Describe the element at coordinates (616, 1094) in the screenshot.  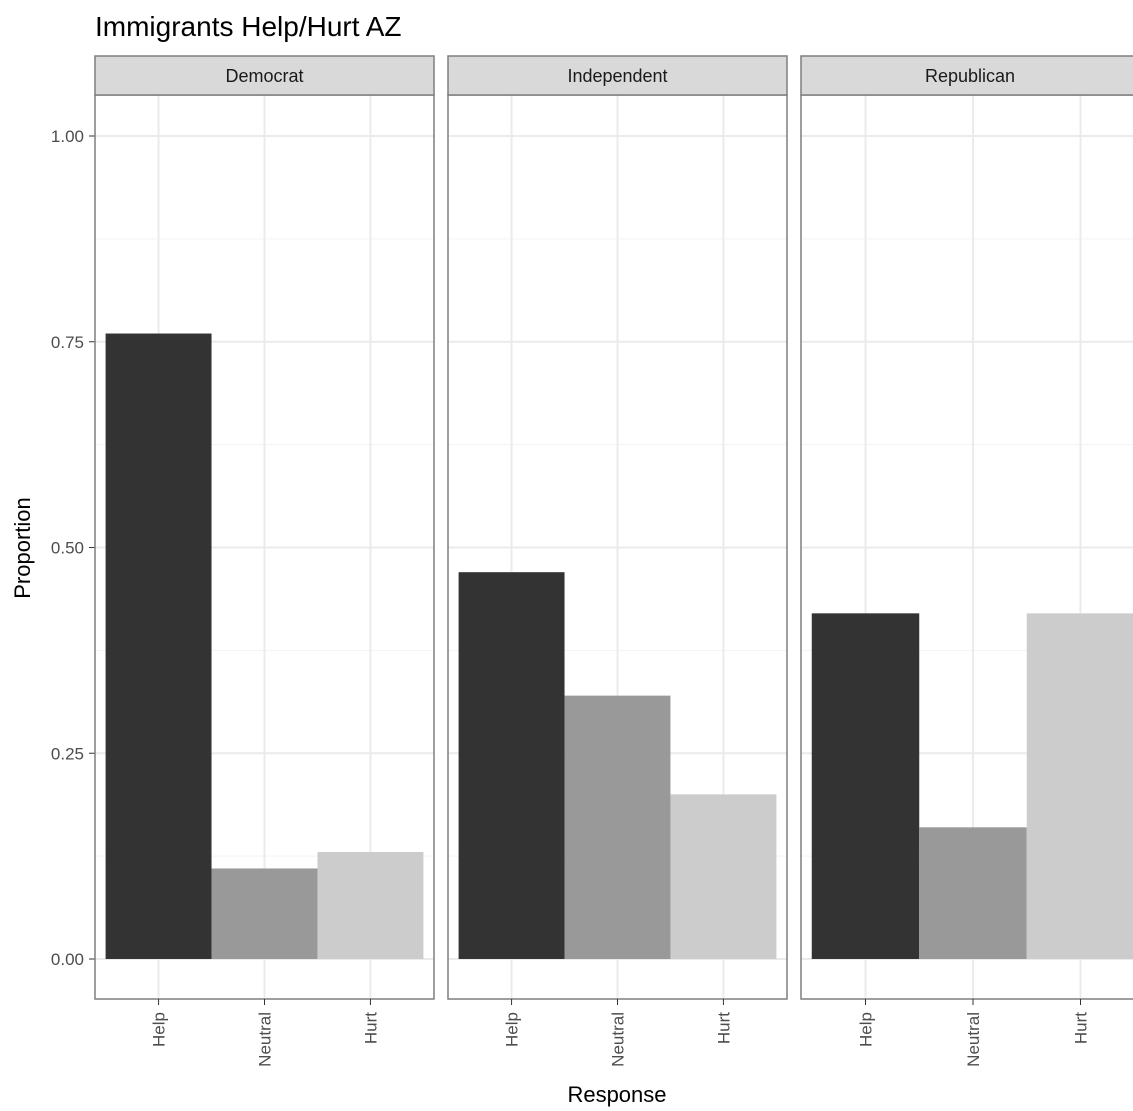
I see `x-axis-title: Response` at that location.